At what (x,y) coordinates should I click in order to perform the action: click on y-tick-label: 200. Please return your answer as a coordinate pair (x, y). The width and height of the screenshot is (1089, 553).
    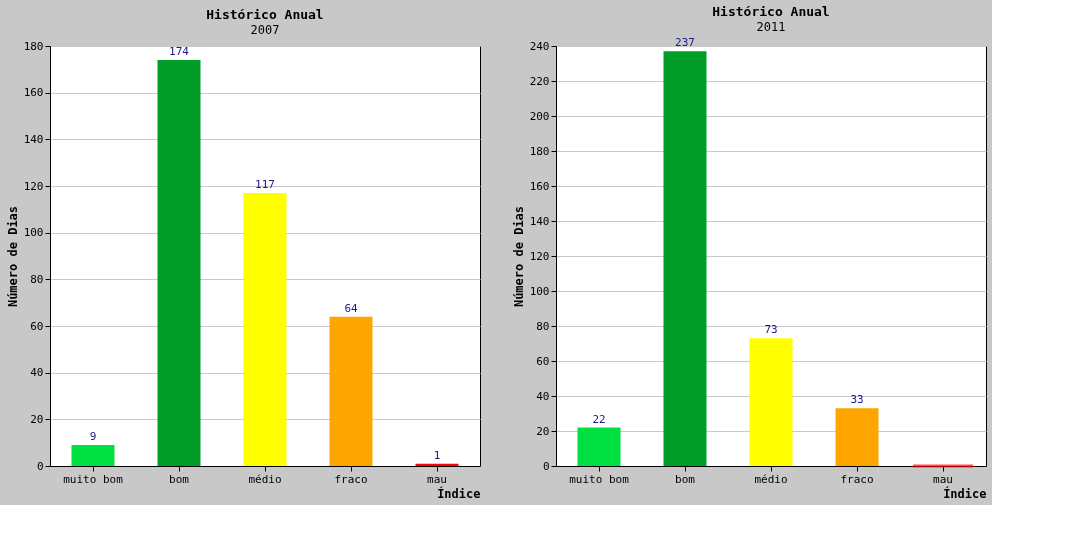
    Looking at the image, I should click on (539, 116).